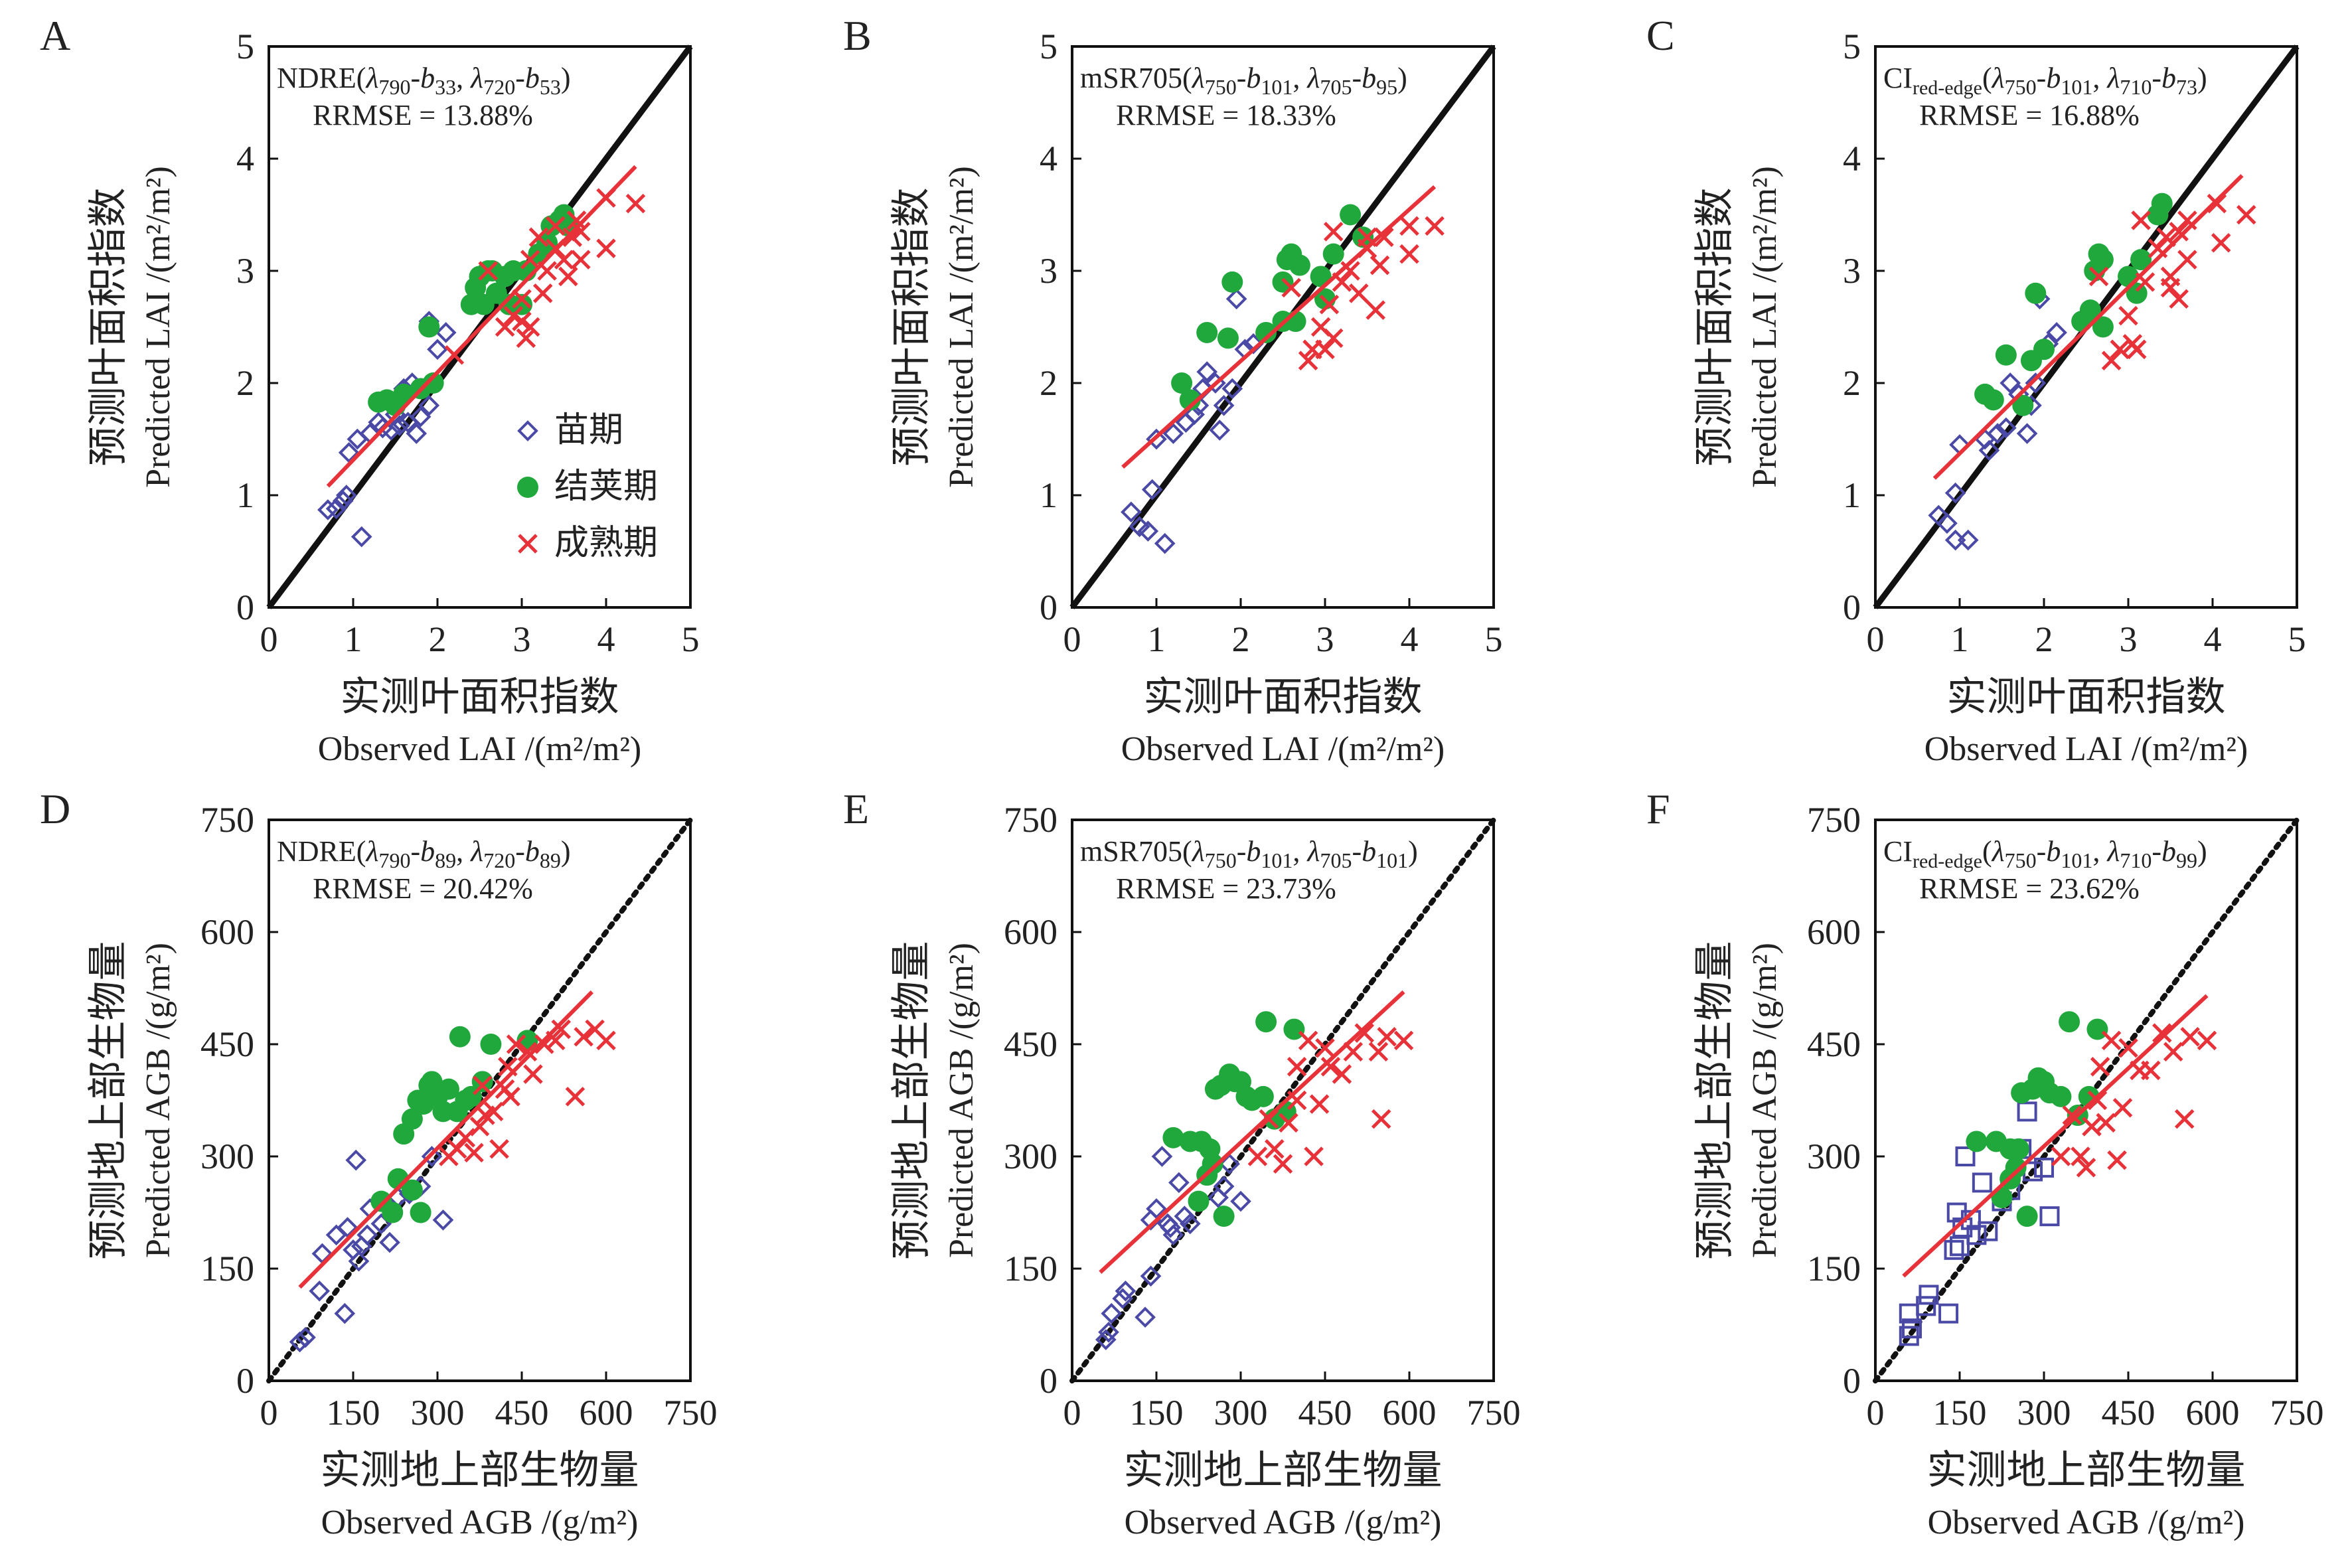 Image resolution: width=2352 pixels, height=1568 pixels. I want to click on y-axis-label-cn: 预测地上部生物量, so click(108, 1100).